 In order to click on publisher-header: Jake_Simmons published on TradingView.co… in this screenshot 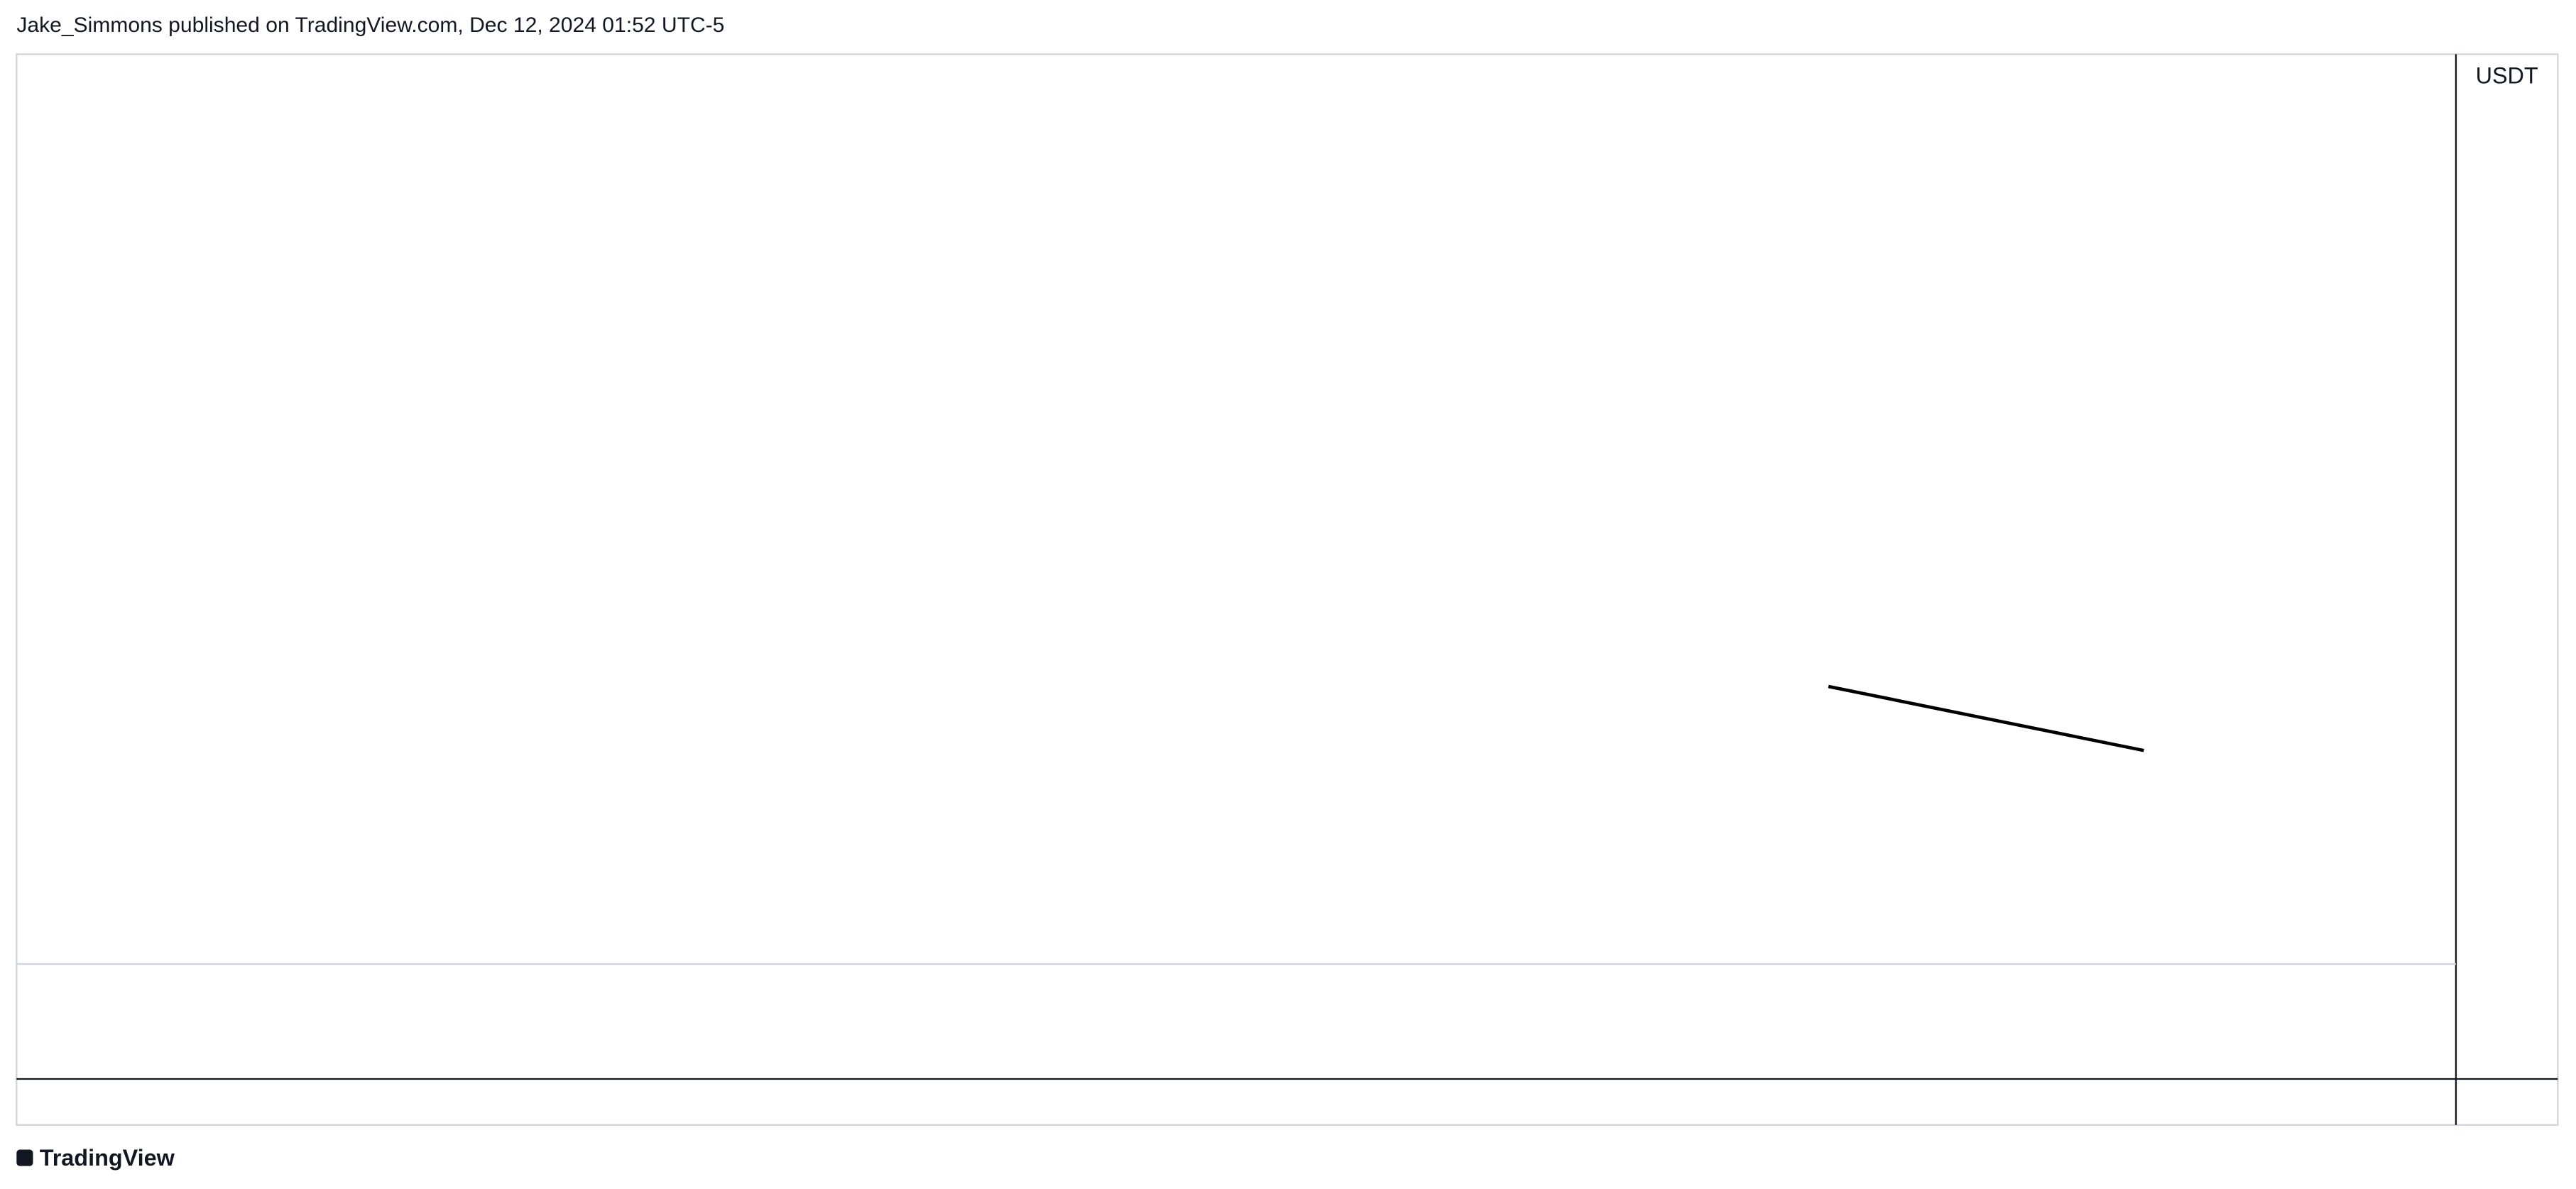, I will do `click(370, 25)`.